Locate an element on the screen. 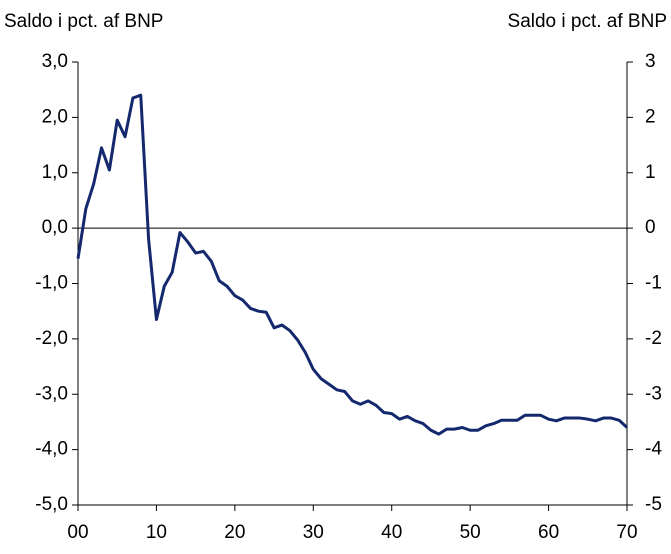 The image size is (671, 554). y-tick-label: -1,0 is located at coordinates (51, 283).